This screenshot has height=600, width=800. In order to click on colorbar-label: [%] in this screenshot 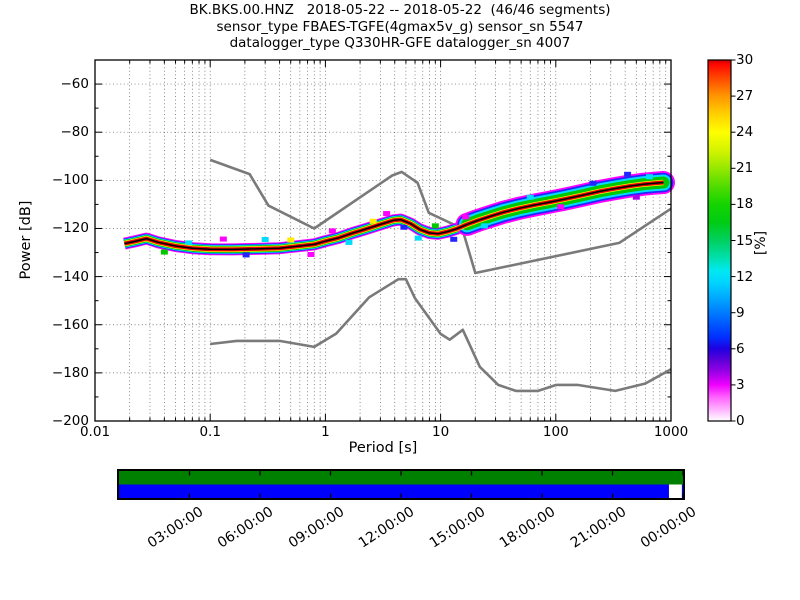, I will do `click(761, 243)`.